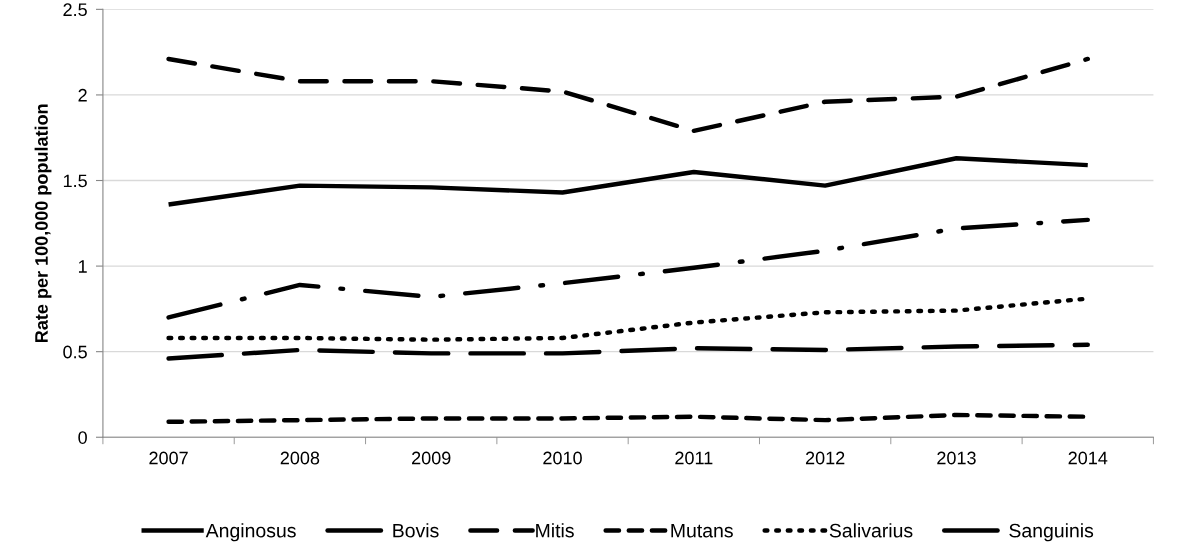  What do you see at coordinates (43, 223) in the screenshot?
I see `y-axis-title: Rate per 100,000 population` at bounding box center [43, 223].